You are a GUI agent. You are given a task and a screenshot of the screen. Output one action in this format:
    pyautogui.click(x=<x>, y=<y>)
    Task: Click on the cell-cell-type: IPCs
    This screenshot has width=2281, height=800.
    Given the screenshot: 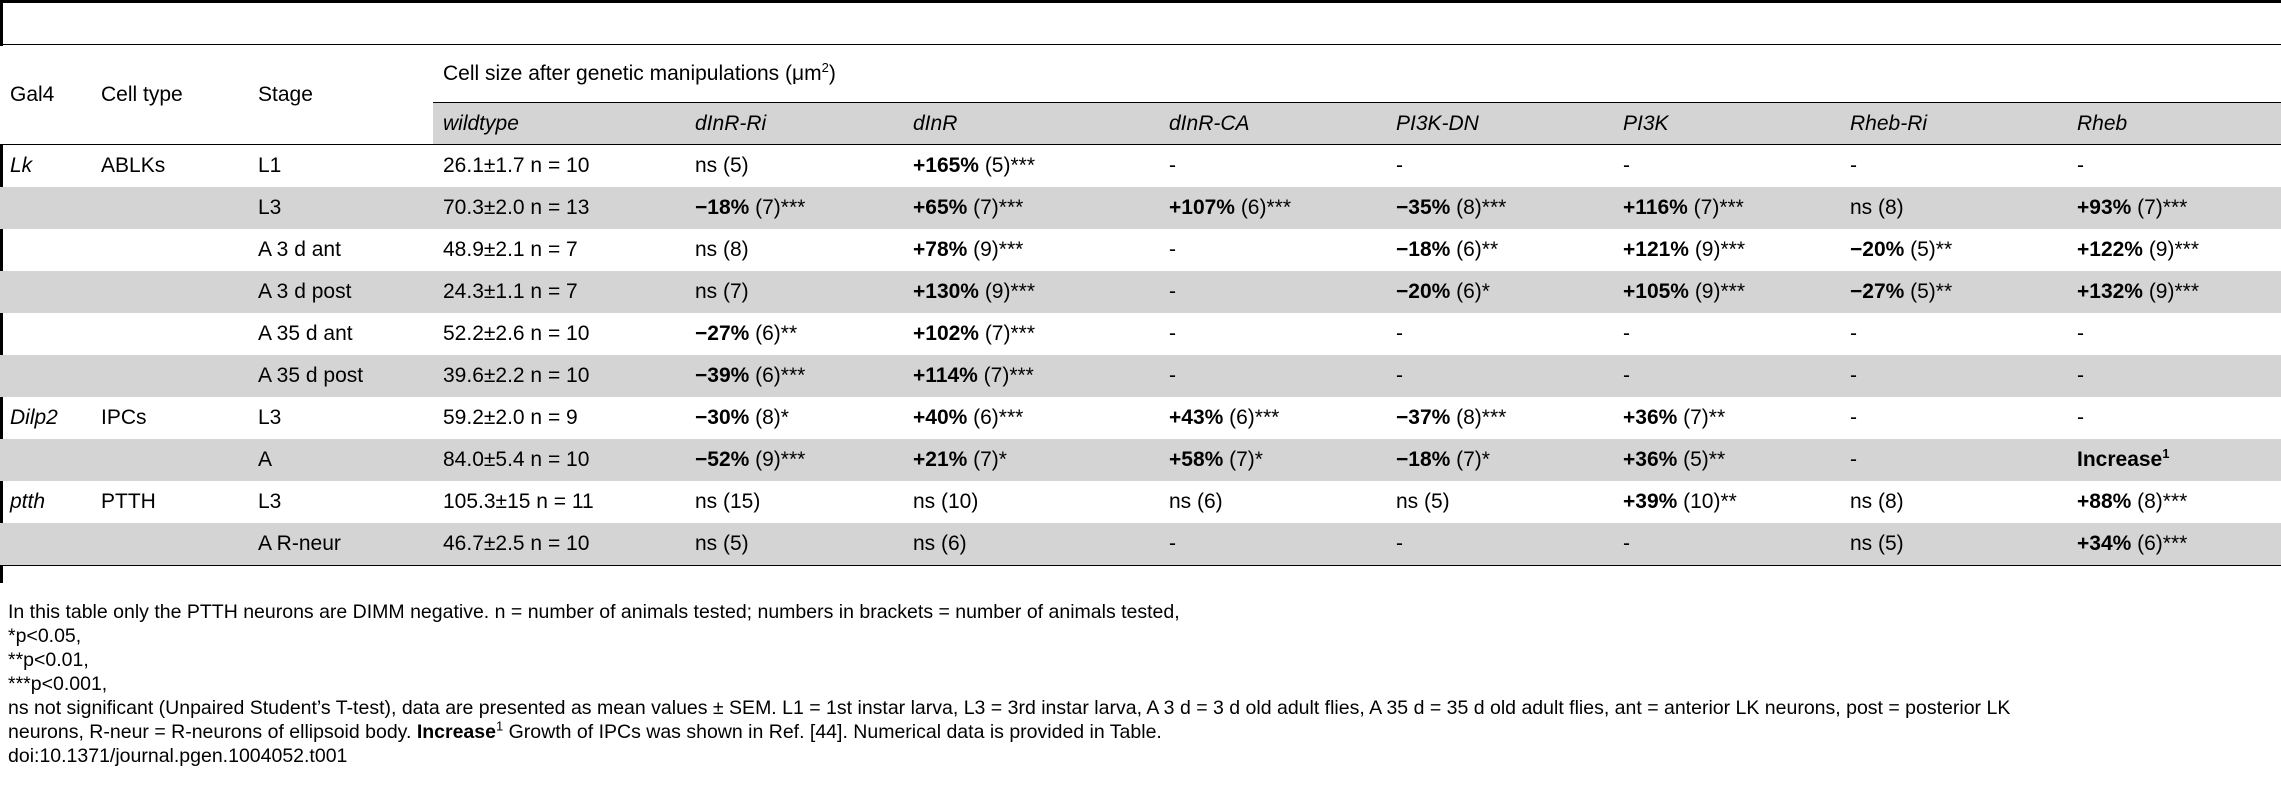 What is the action you would take?
    pyautogui.click(x=124, y=417)
    